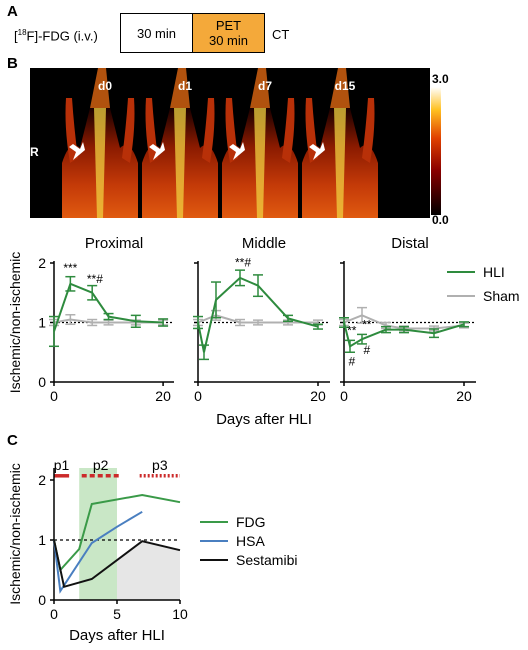  I want to click on mouse-image-d1: d1, so click(180, 143).